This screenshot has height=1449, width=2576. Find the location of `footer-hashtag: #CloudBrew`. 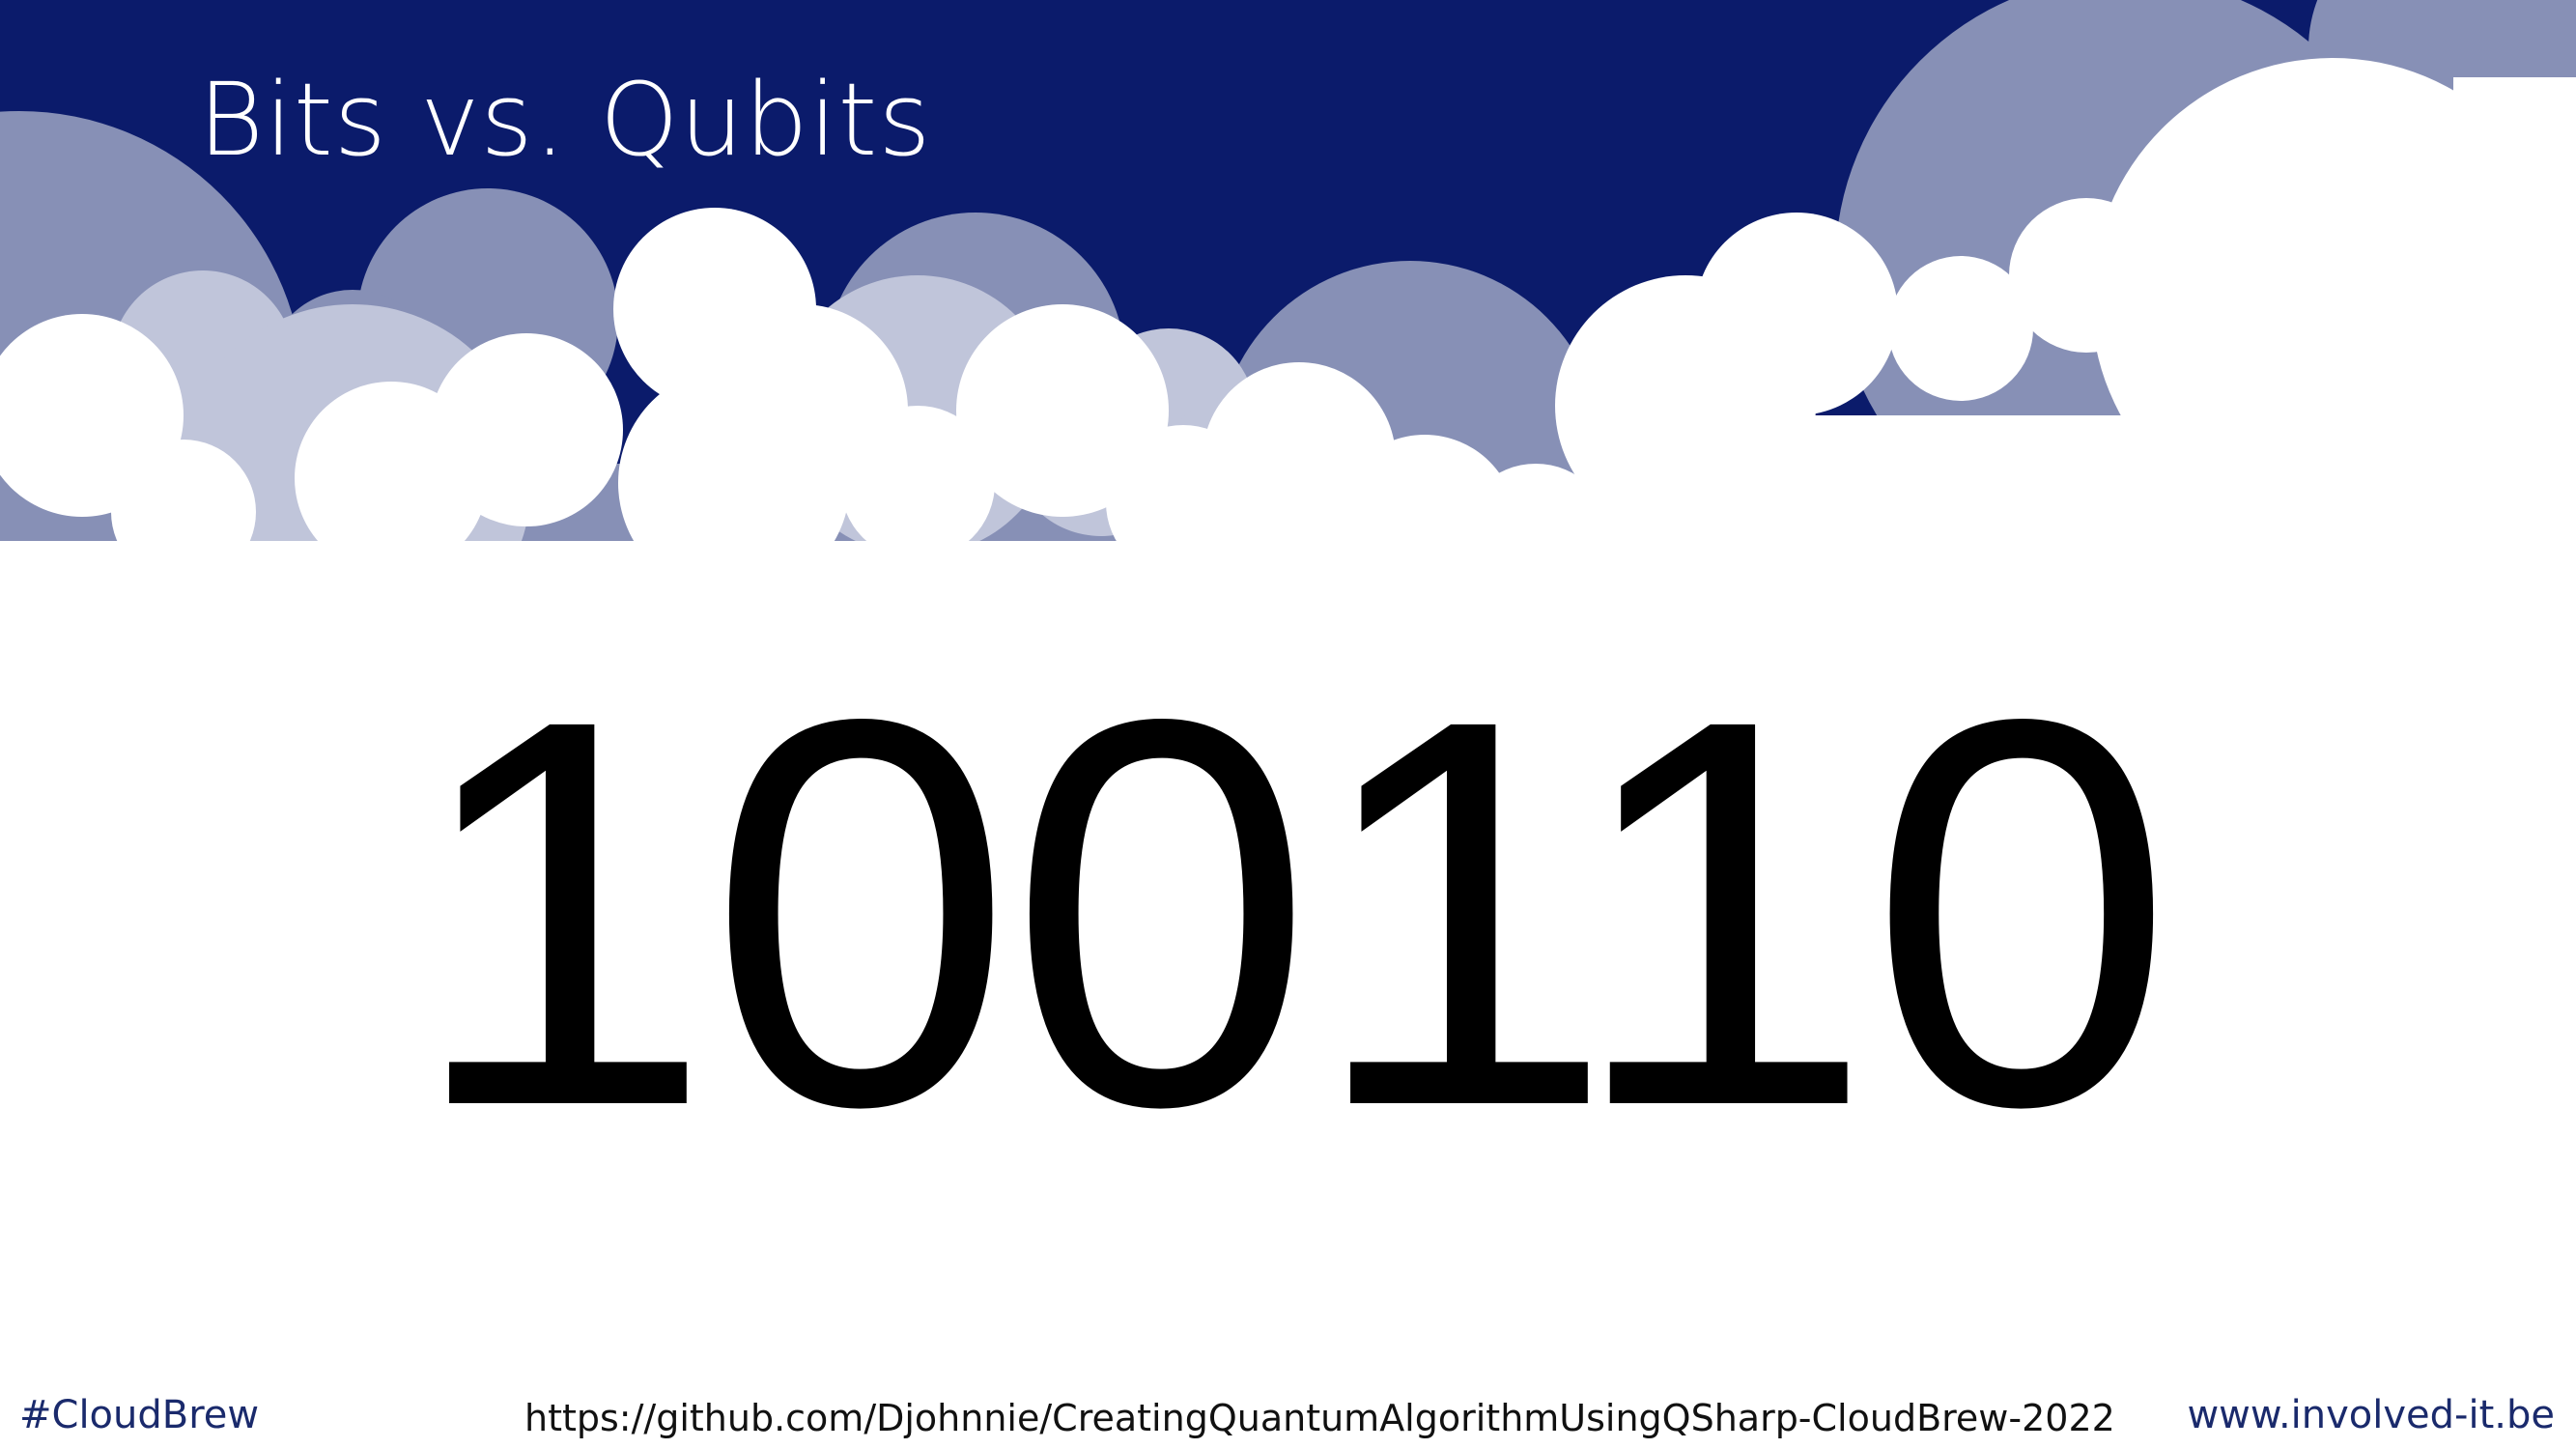

footer-hashtag: #CloudBrew is located at coordinates (139, 1415).